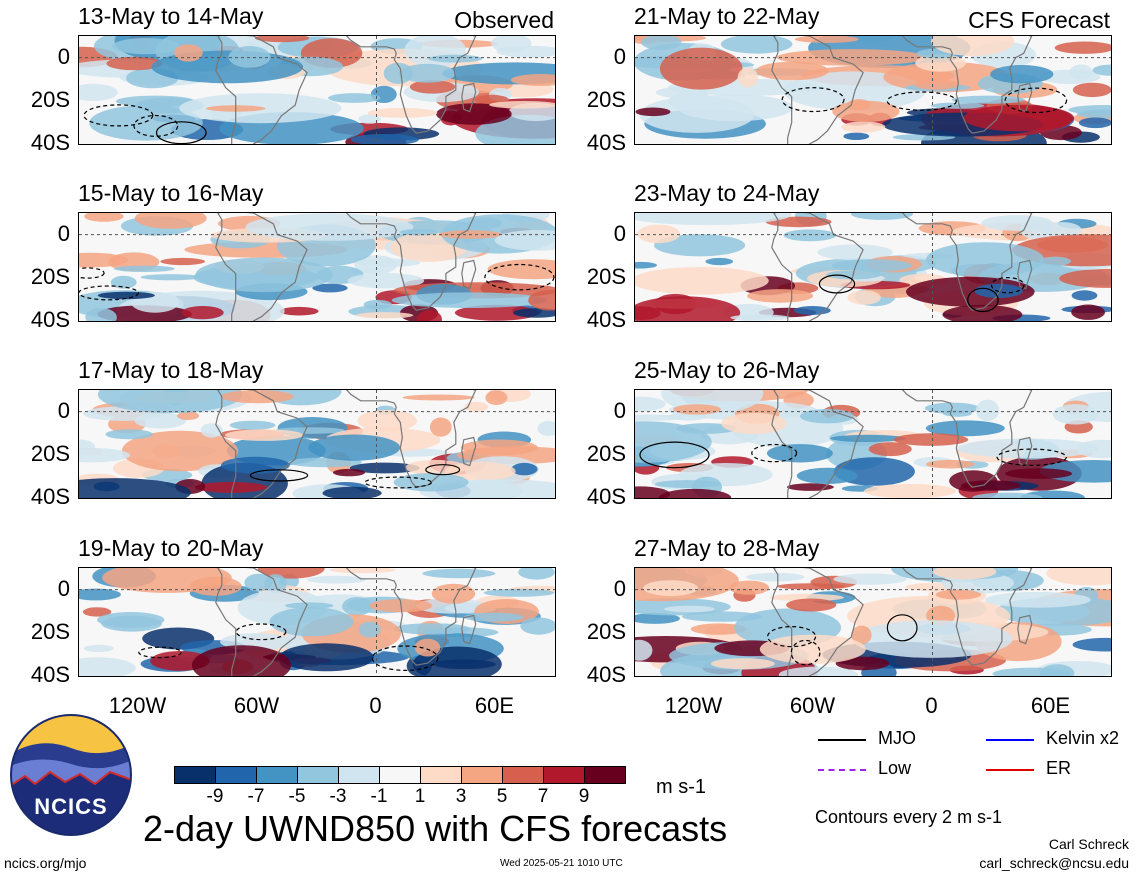 This screenshot has width=1135, height=878. What do you see at coordinates (584, 796) in the screenshot?
I see `colorbar-tick-label: 9` at bounding box center [584, 796].